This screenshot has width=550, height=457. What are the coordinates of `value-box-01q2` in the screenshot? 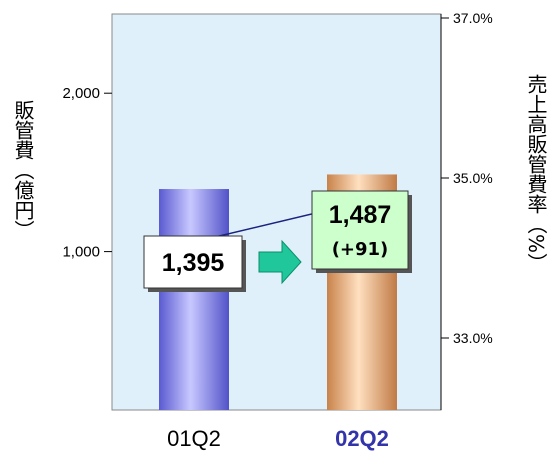 It's located at (193, 262).